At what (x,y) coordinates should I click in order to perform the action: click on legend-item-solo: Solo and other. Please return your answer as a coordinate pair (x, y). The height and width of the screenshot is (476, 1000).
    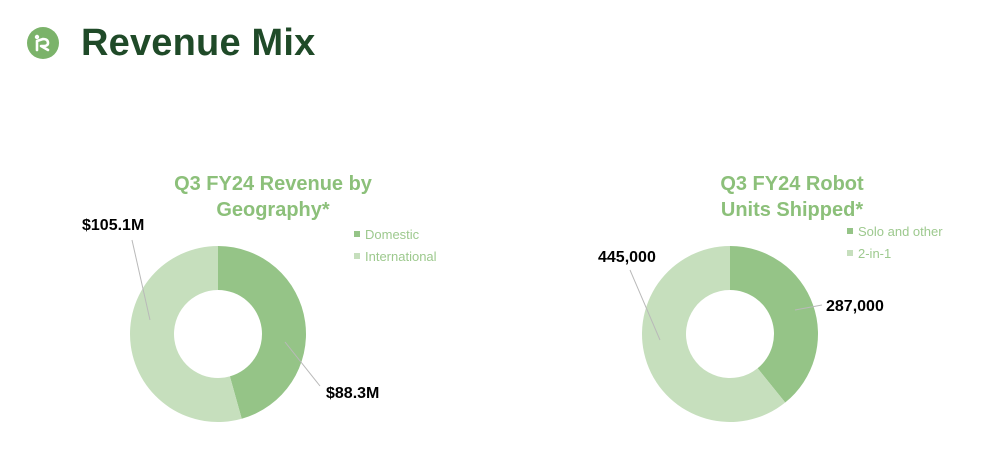
    Looking at the image, I should click on (895, 231).